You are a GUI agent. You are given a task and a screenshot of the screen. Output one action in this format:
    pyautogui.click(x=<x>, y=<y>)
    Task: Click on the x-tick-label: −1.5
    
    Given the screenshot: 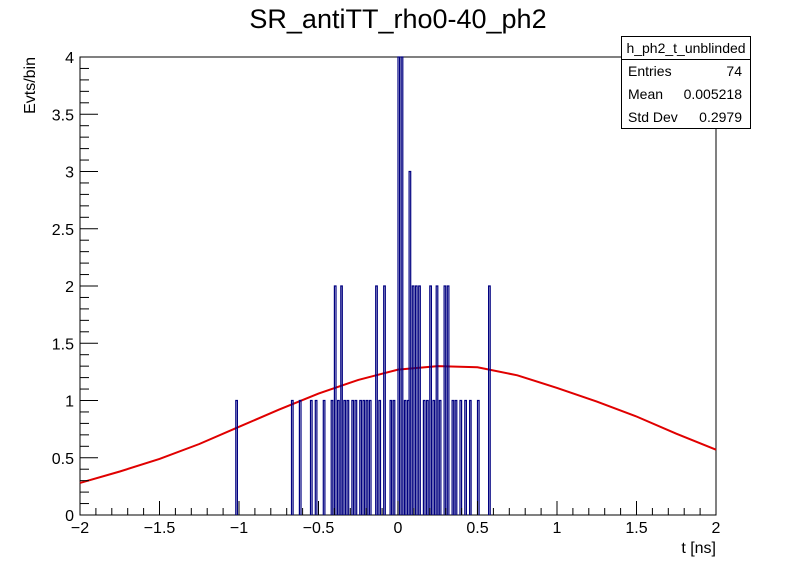 What is the action you would take?
    pyautogui.click(x=160, y=528)
    